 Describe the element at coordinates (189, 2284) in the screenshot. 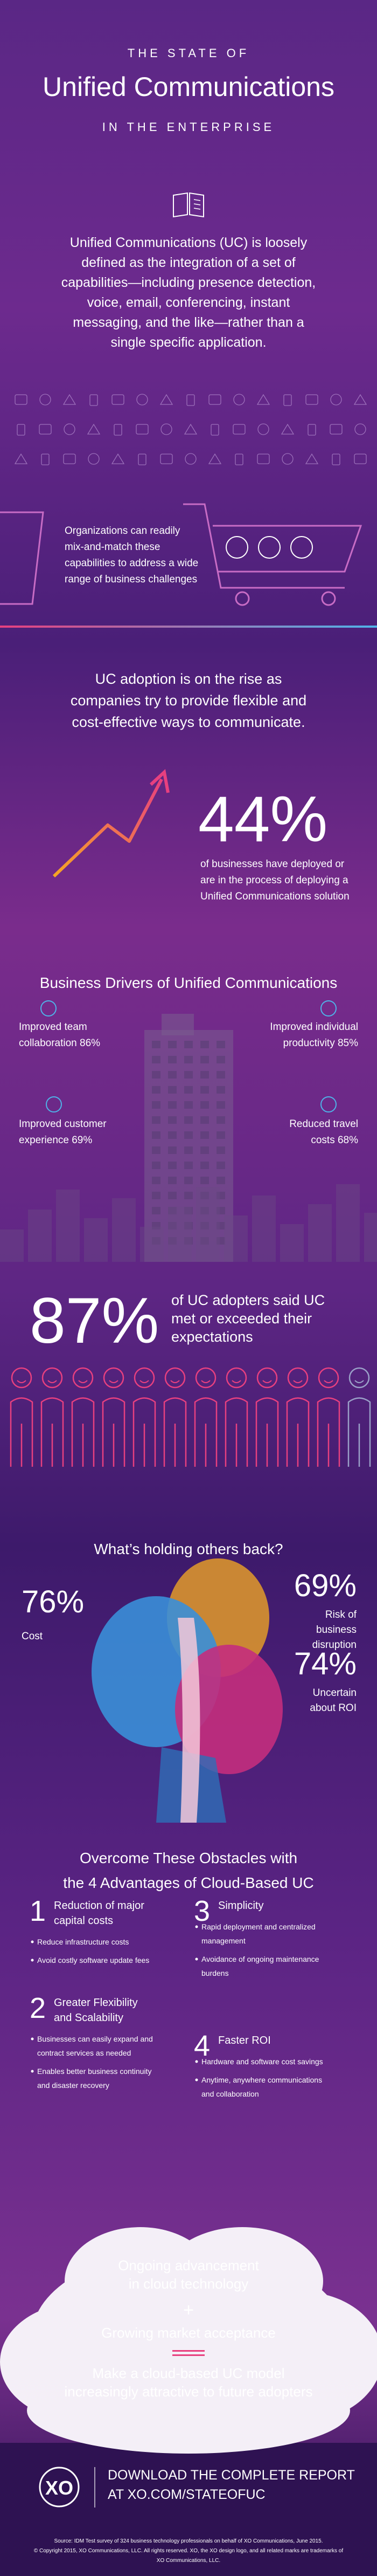

I see `equation-first: in cloud technology` at that location.